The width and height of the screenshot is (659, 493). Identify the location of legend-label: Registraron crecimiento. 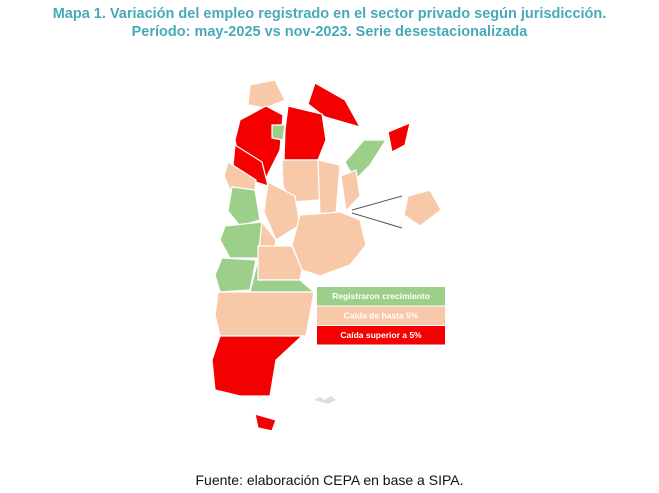
(381, 296).